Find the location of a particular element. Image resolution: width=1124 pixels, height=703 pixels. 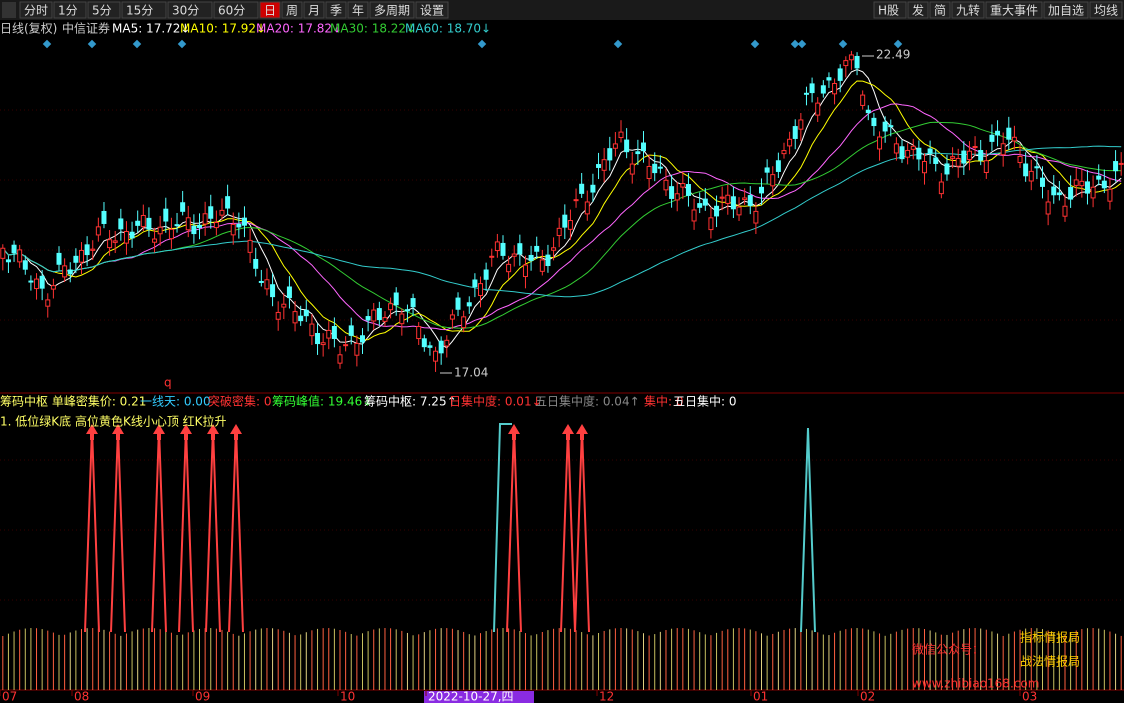

indicator-label: 筹码中枢 单峰密集价: 0.21 is located at coordinates (73, 401).